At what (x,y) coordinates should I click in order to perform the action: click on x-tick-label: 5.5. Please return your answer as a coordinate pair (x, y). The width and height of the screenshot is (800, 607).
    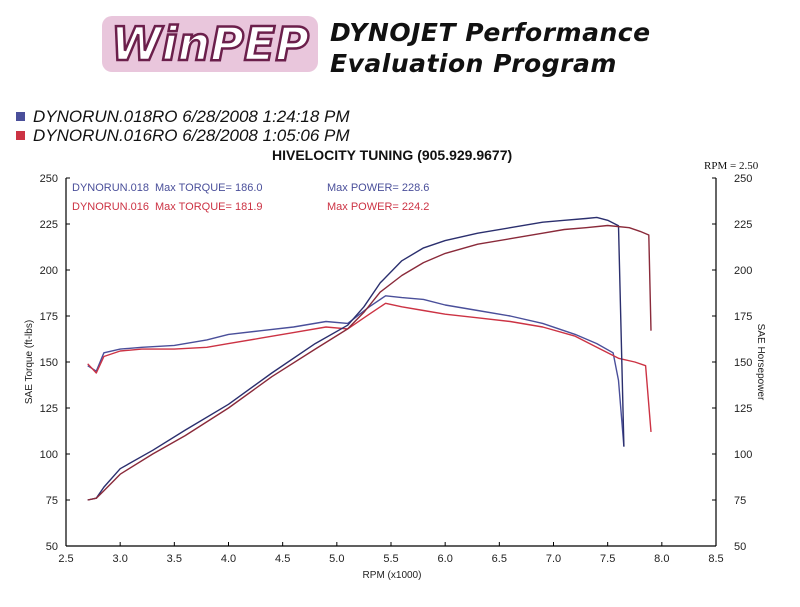
    Looking at the image, I should click on (390, 559).